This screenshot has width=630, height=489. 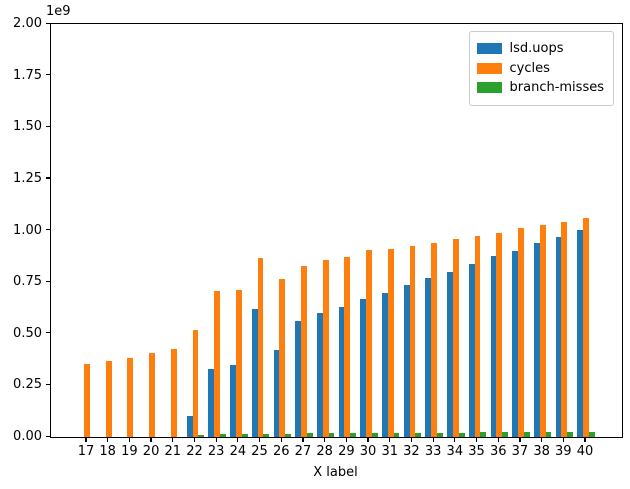 I want to click on y-tick-label: 1.25, so click(x=27, y=178).